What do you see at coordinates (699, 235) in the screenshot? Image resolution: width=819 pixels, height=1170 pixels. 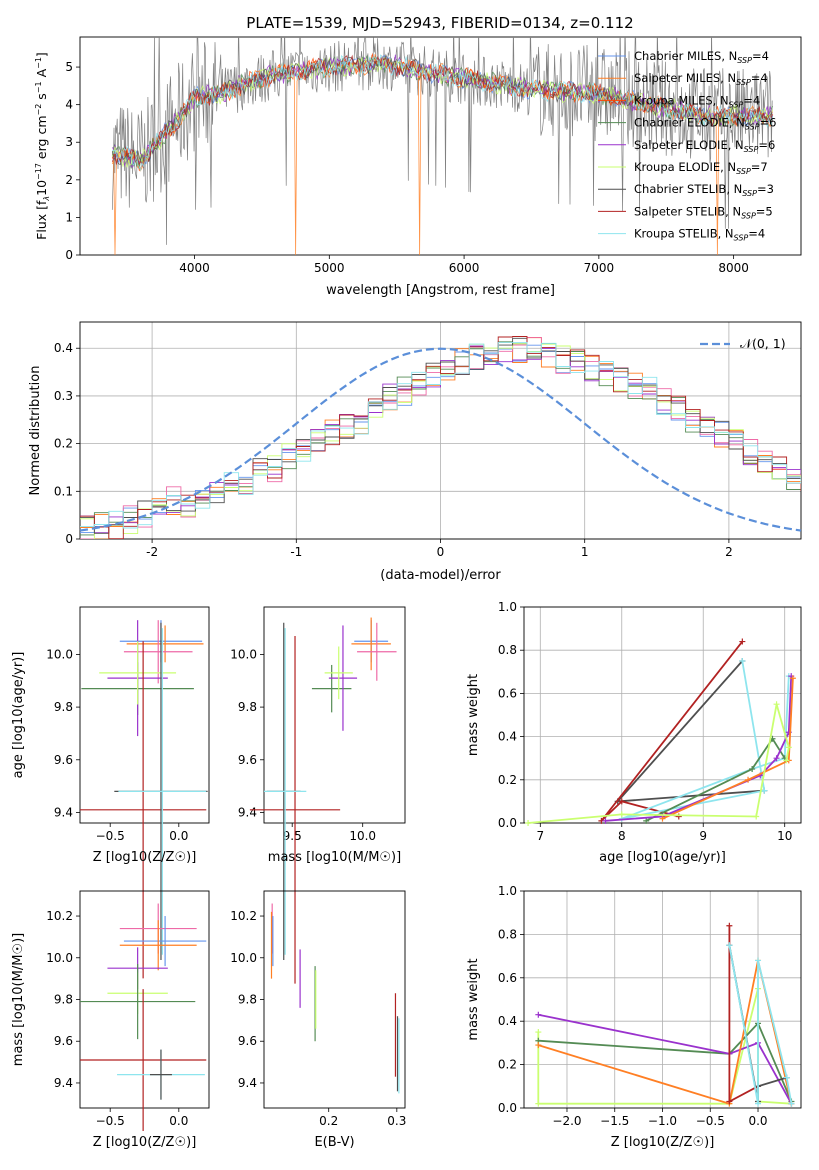 I see `legend-entry: Kroupa STELIB, NSSP=4` at bounding box center [699, 235].